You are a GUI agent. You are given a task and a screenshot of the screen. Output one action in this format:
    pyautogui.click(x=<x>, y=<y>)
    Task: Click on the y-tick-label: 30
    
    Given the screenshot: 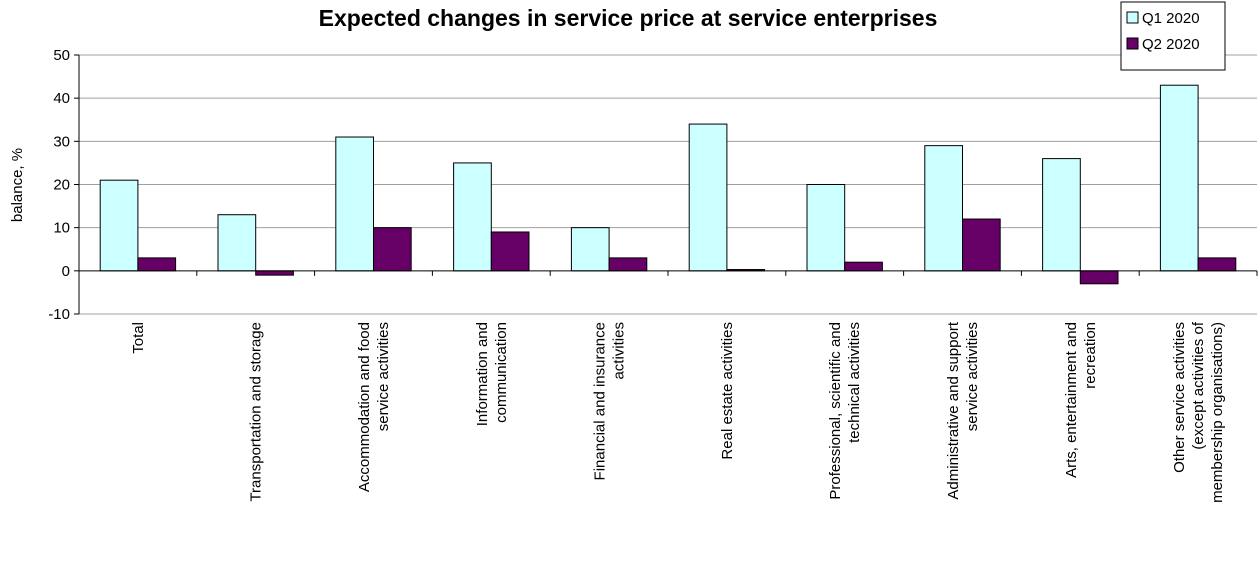 What is the action you would take?
    pyautogui.click(x=61, y=141)
    